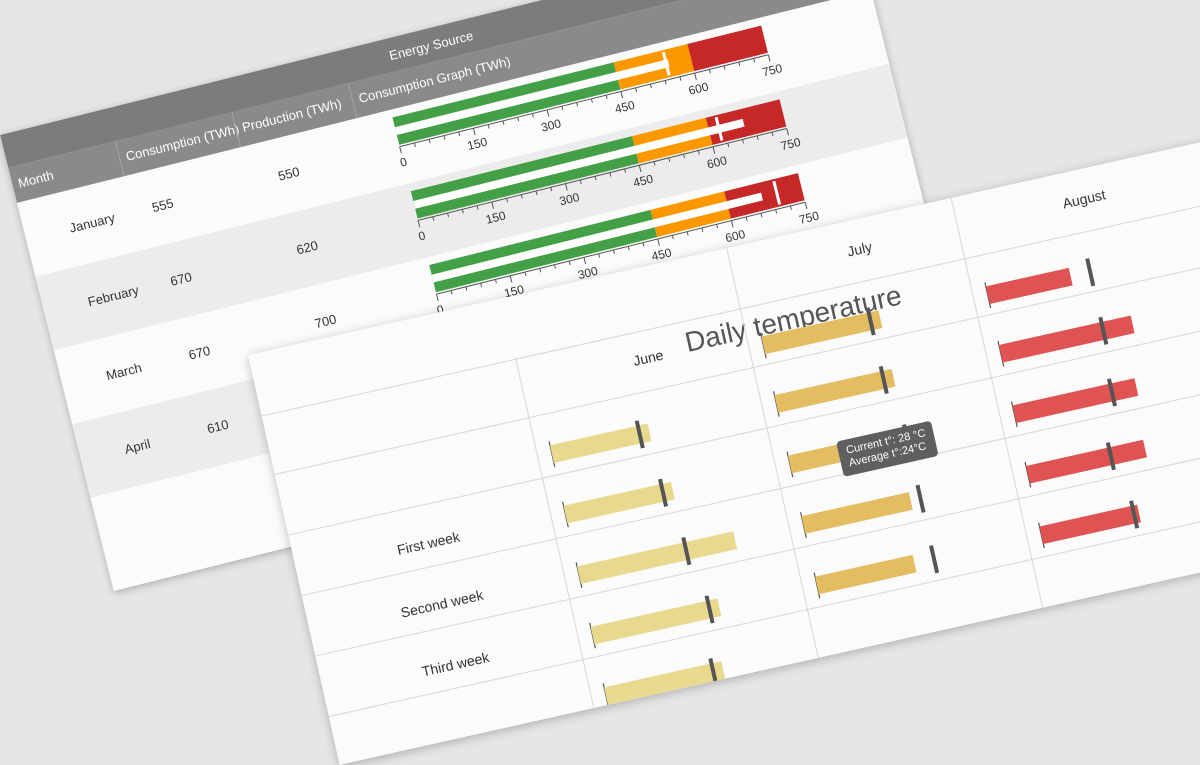  What do you see at coordinates (551, 125) in the screenshot?
I see `tick-label: 300` at bounding box center [551, 125].